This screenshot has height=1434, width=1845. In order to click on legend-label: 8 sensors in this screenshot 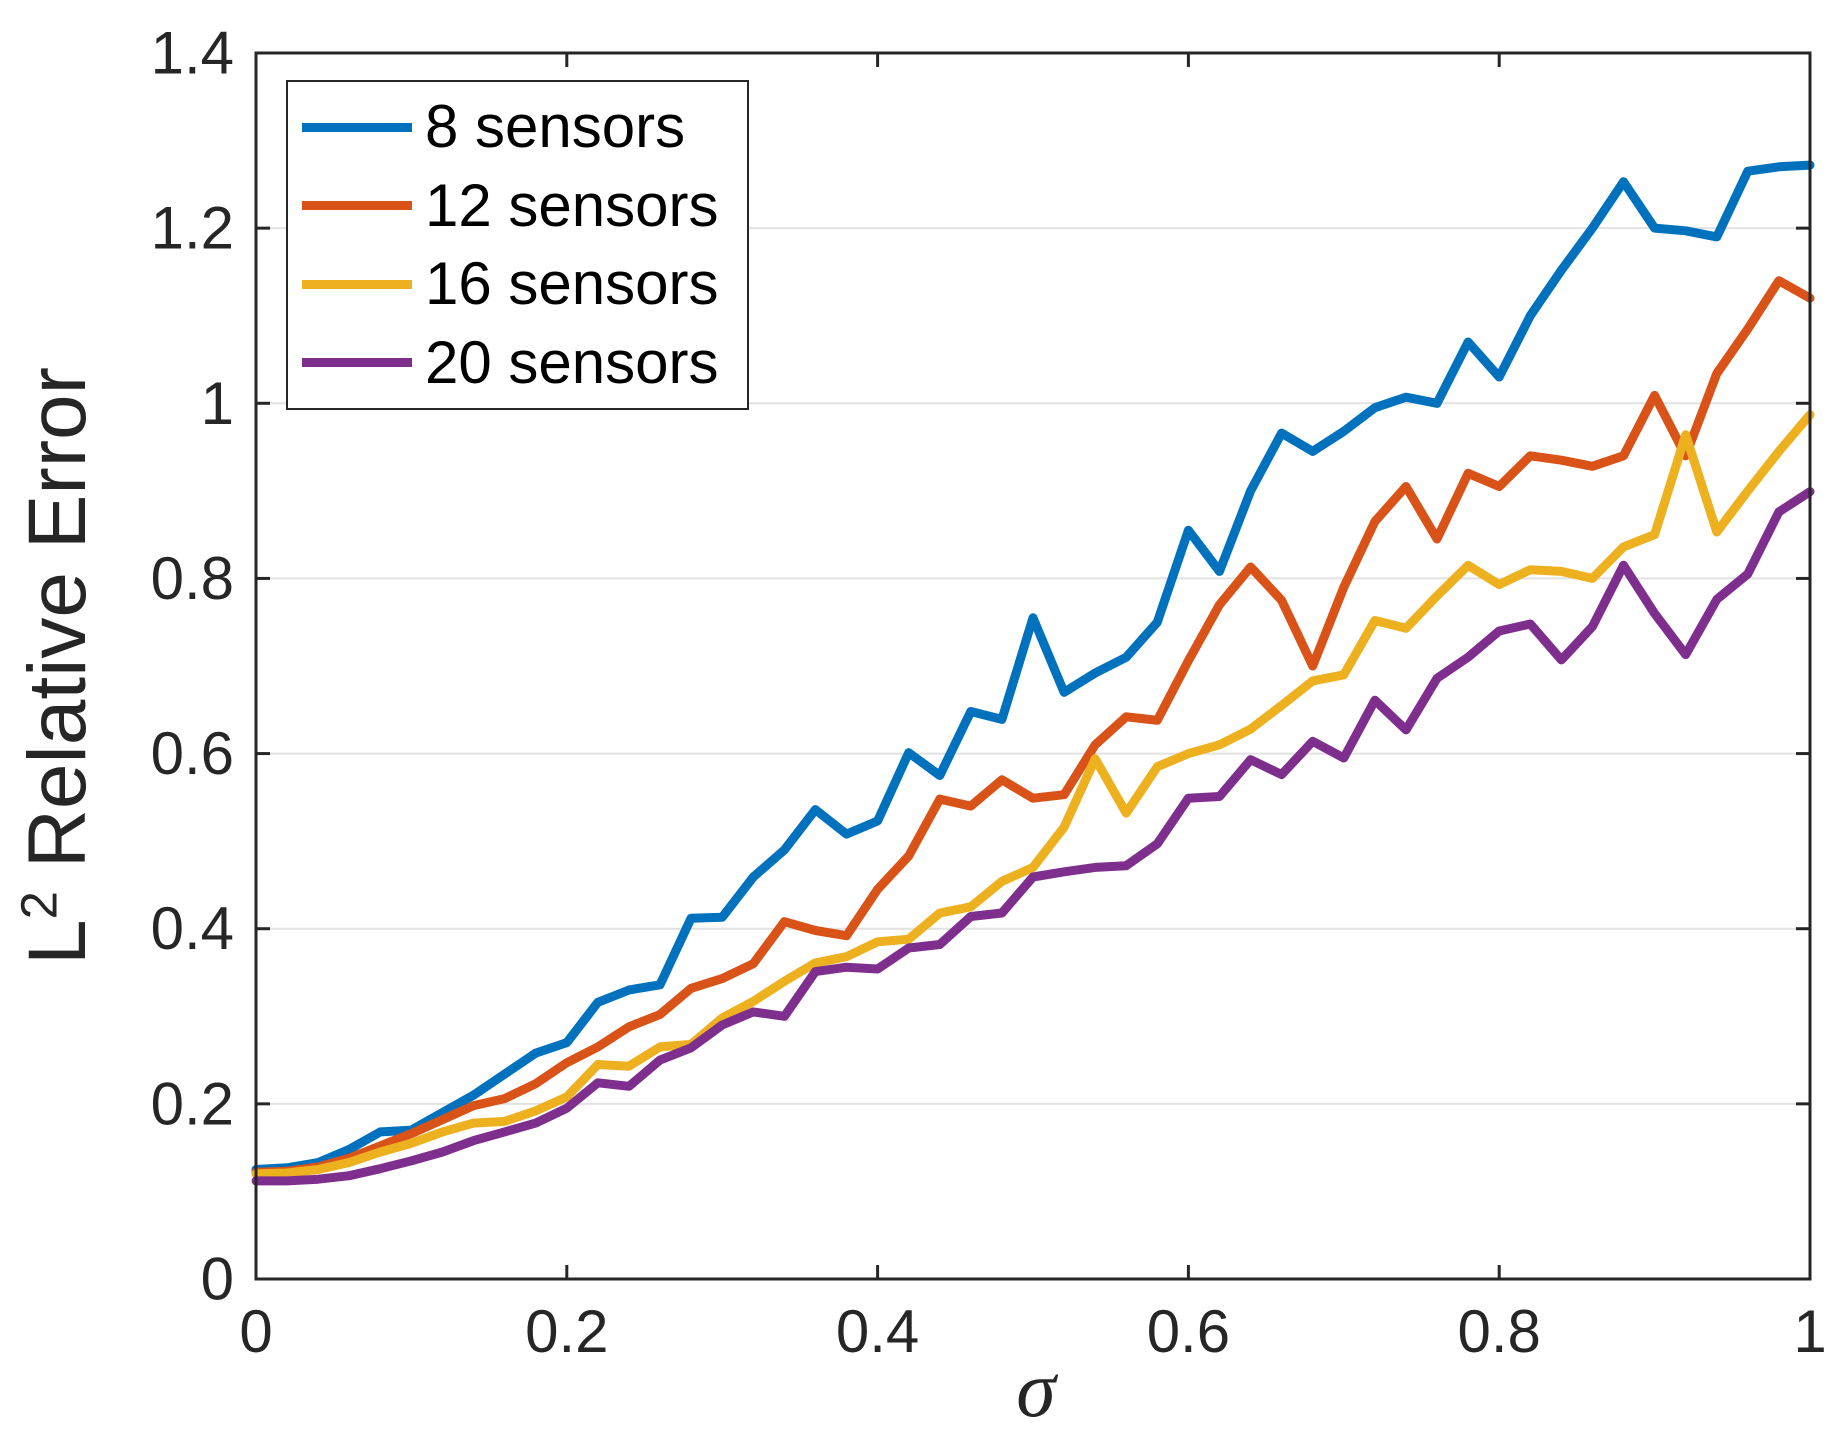, I will do `click(555, 127)`.